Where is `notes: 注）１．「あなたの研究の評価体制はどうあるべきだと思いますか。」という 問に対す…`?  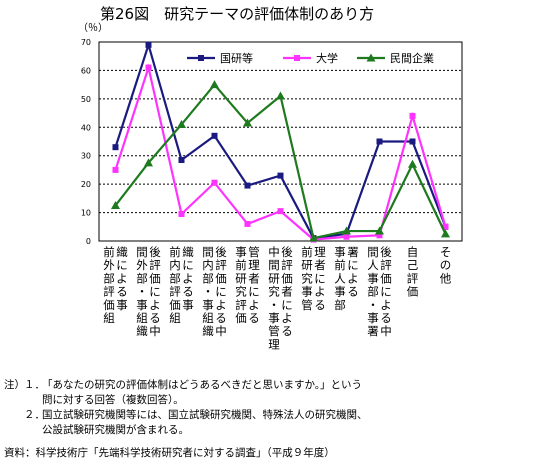
notes: 注）１．「あなたの研究の評価体制はどうあるべきだと思いますか。」という 問に対す… is located at coordinates (186, 408).